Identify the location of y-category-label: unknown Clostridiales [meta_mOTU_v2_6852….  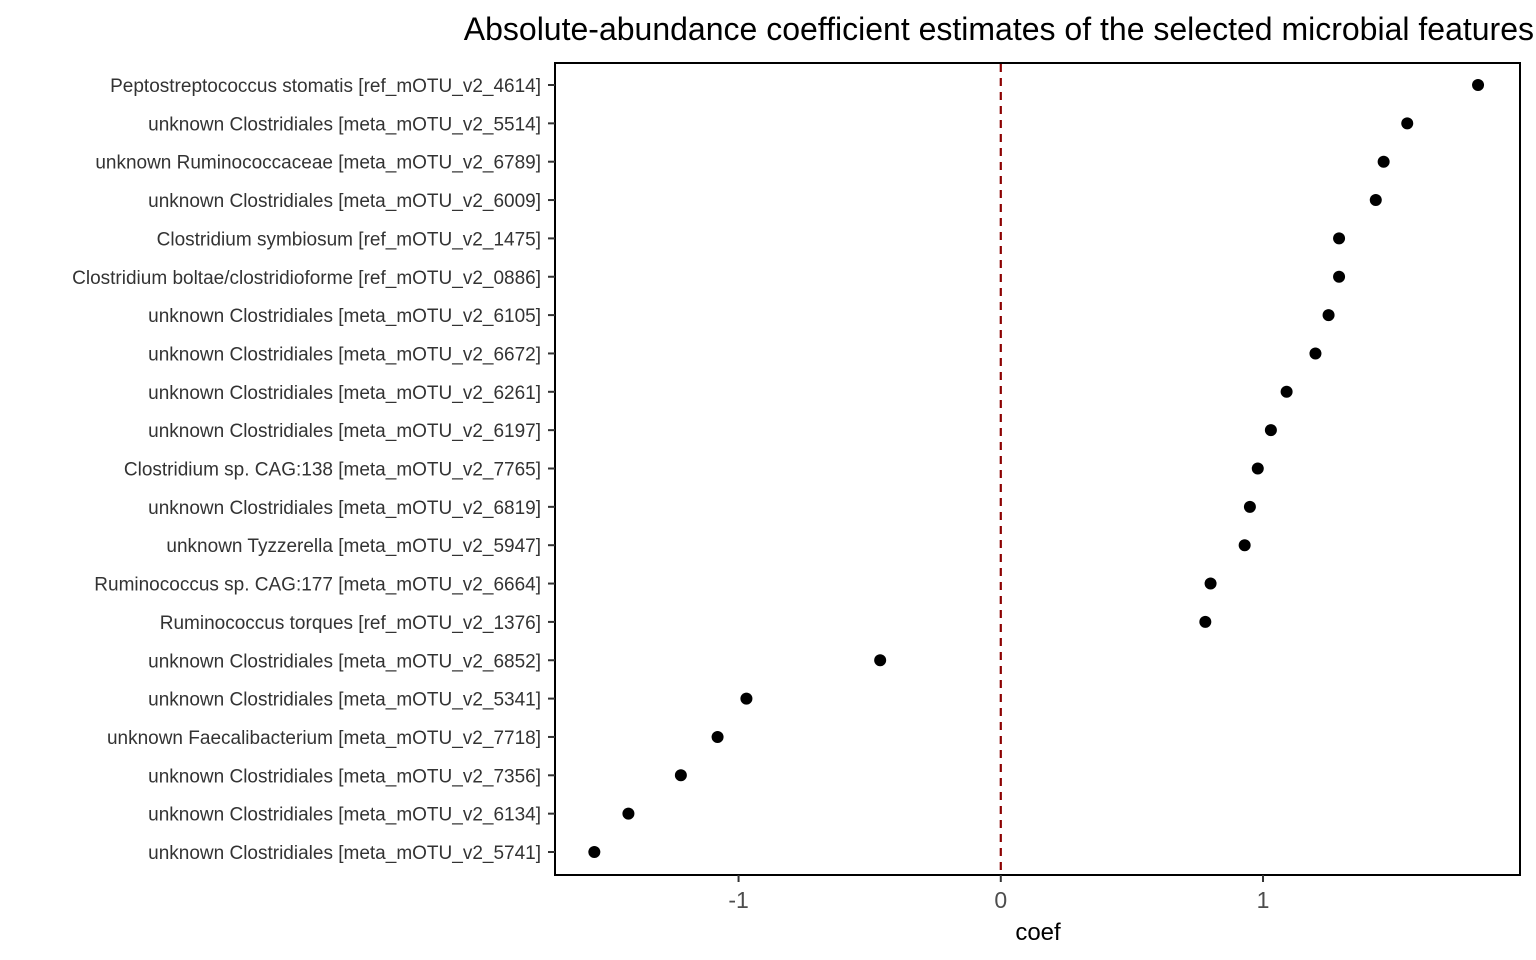
(344, 661).